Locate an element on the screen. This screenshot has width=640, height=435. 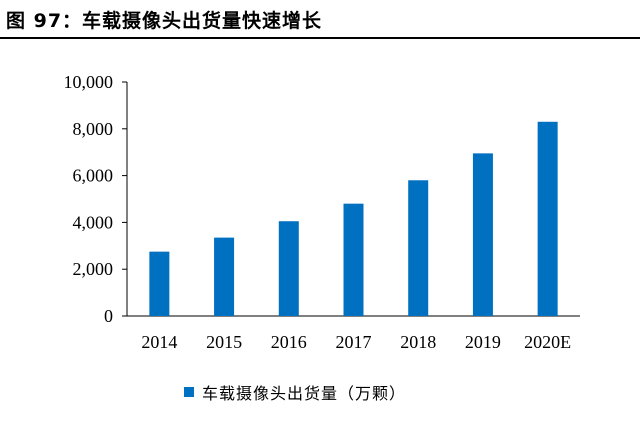
y-tick-label: 6,000 is located at coordinates (93, 176).